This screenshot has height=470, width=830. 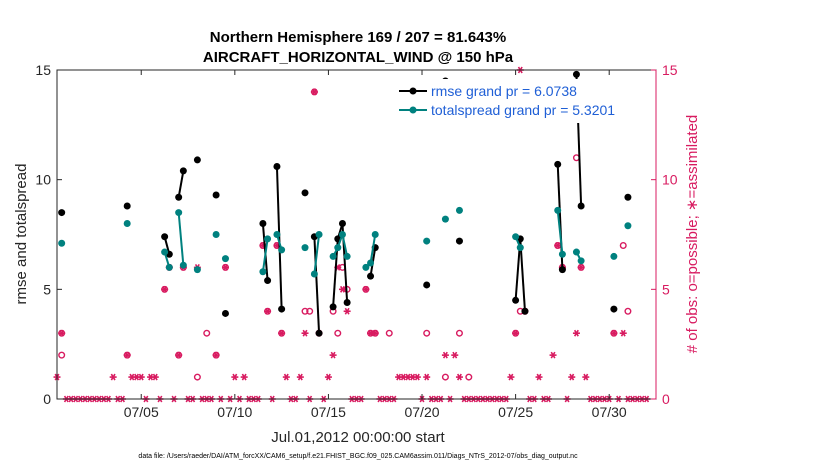 I want to click on x-tick-label: 07/25, so click(x=515, y=412).